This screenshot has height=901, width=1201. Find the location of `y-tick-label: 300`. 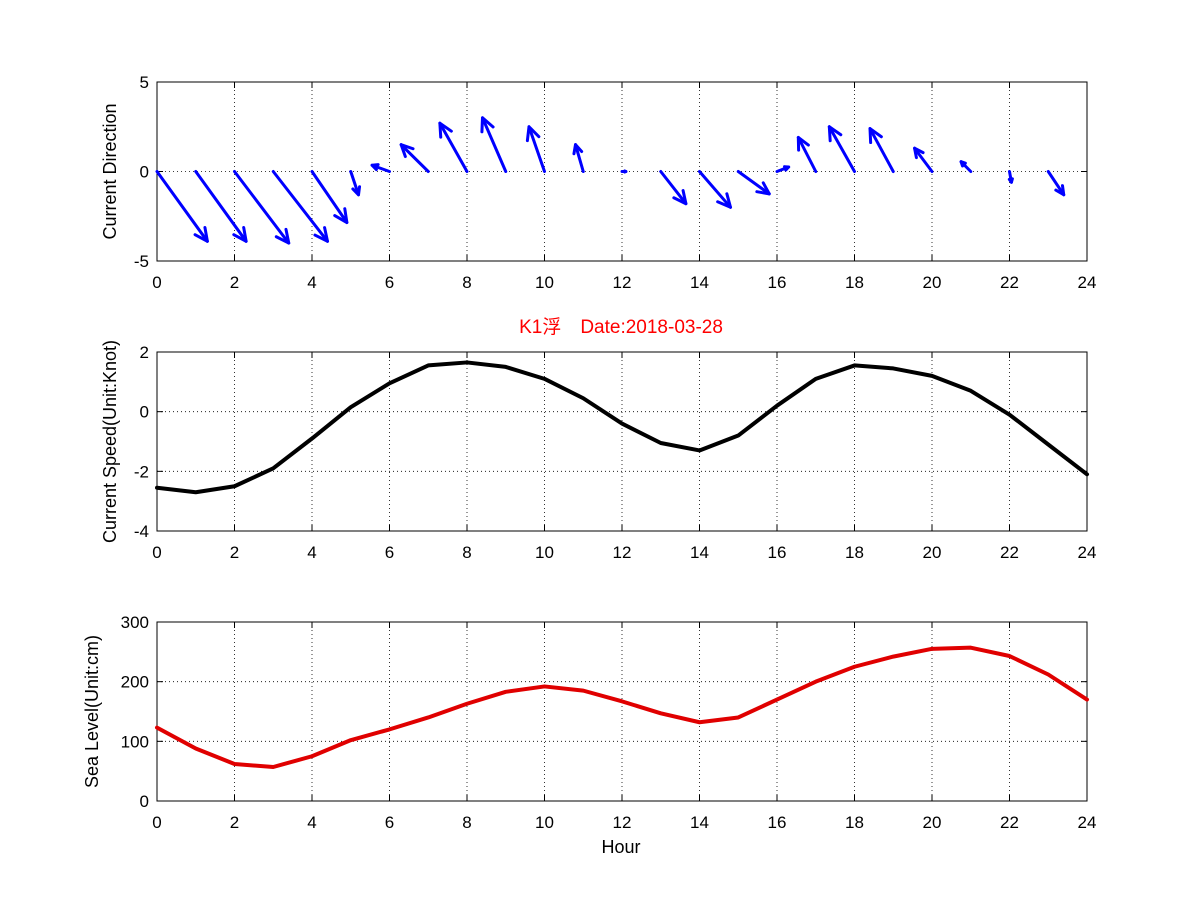

y-tick-label: 300 is located at coordinates (135, 622).